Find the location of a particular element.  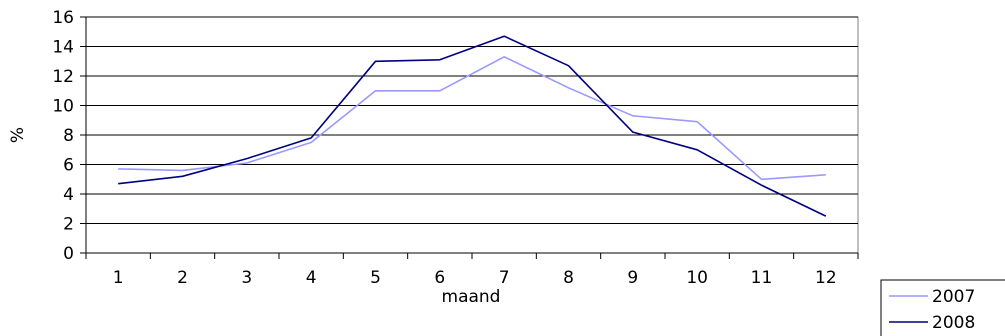

x-tick-label: 11 is located at coordinates (762, 278).